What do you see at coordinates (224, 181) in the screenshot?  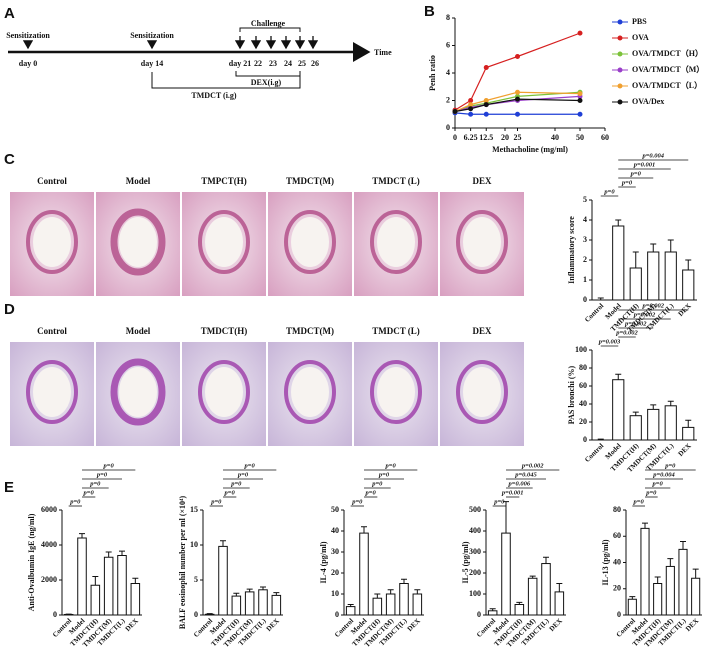 I see `tile-label: TMPCT(H)` at bounding box center [224, 181].